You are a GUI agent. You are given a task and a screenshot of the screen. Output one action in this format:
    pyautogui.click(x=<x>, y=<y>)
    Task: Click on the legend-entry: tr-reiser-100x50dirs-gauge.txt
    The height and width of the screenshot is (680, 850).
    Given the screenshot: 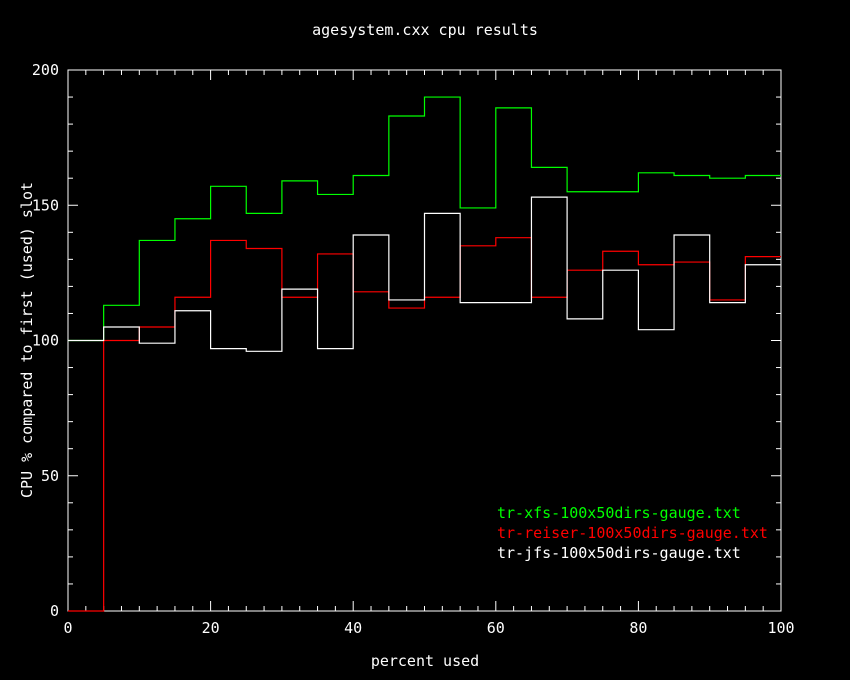 What is the action you would take?
    pyautogui.click(x=632, y=533)
    